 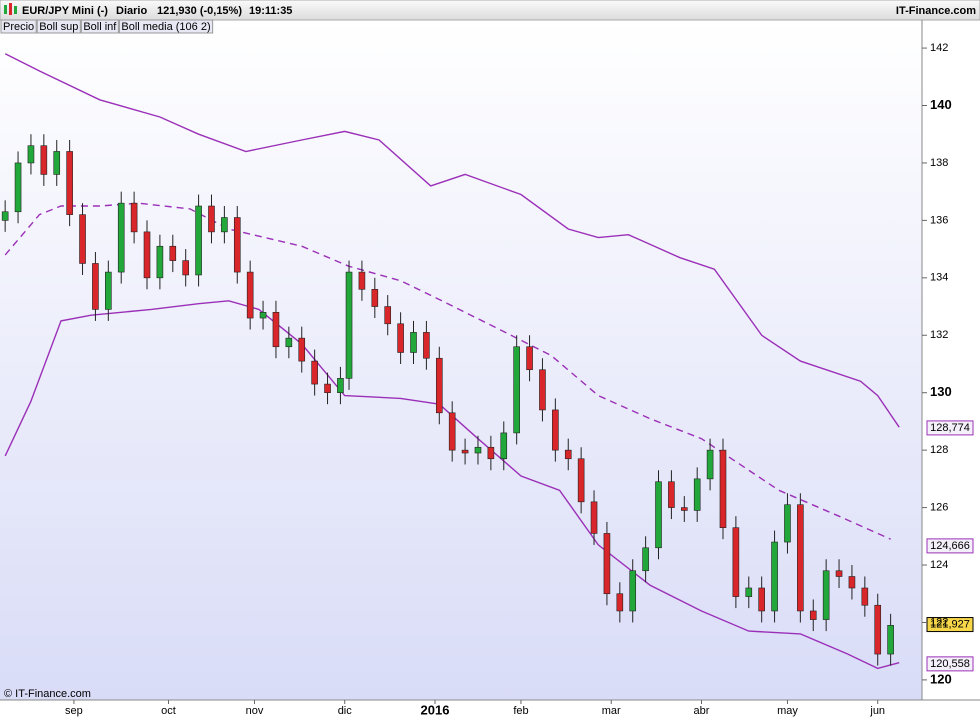 What do you see at coordinates (435, 709) in the screenshot?
I see `x-tick-label: 2016` at bounding box center [435, 709].